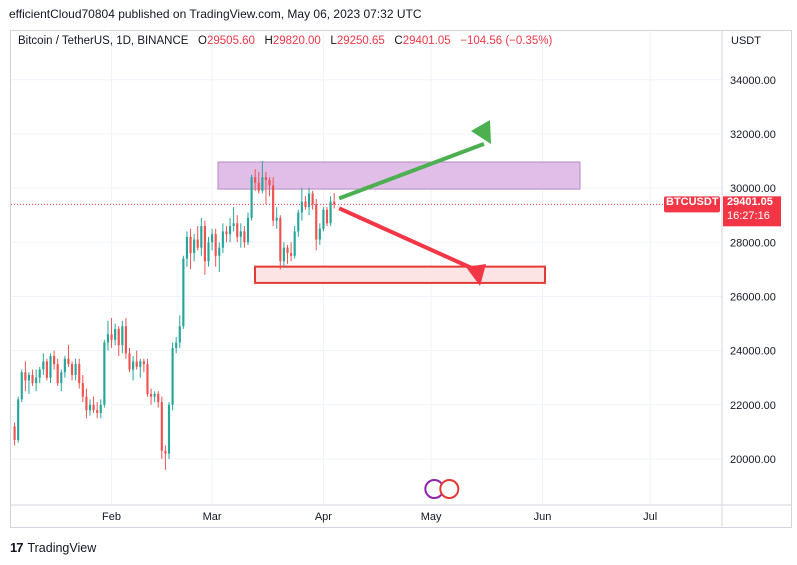  I want to click on y-tick-label: 32000.00, so click(753, 135).